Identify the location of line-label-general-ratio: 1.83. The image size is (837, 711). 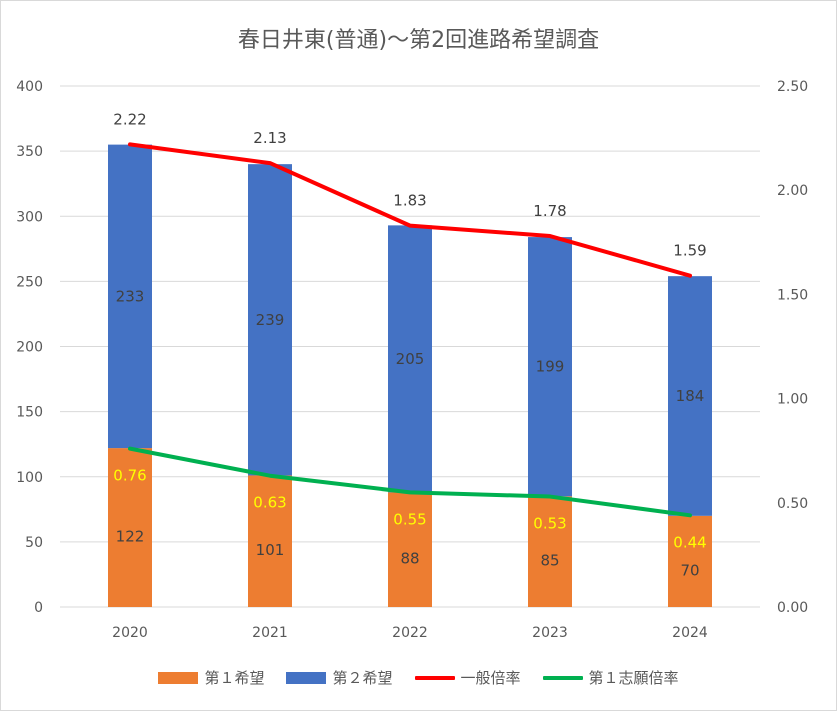
(409, 201).